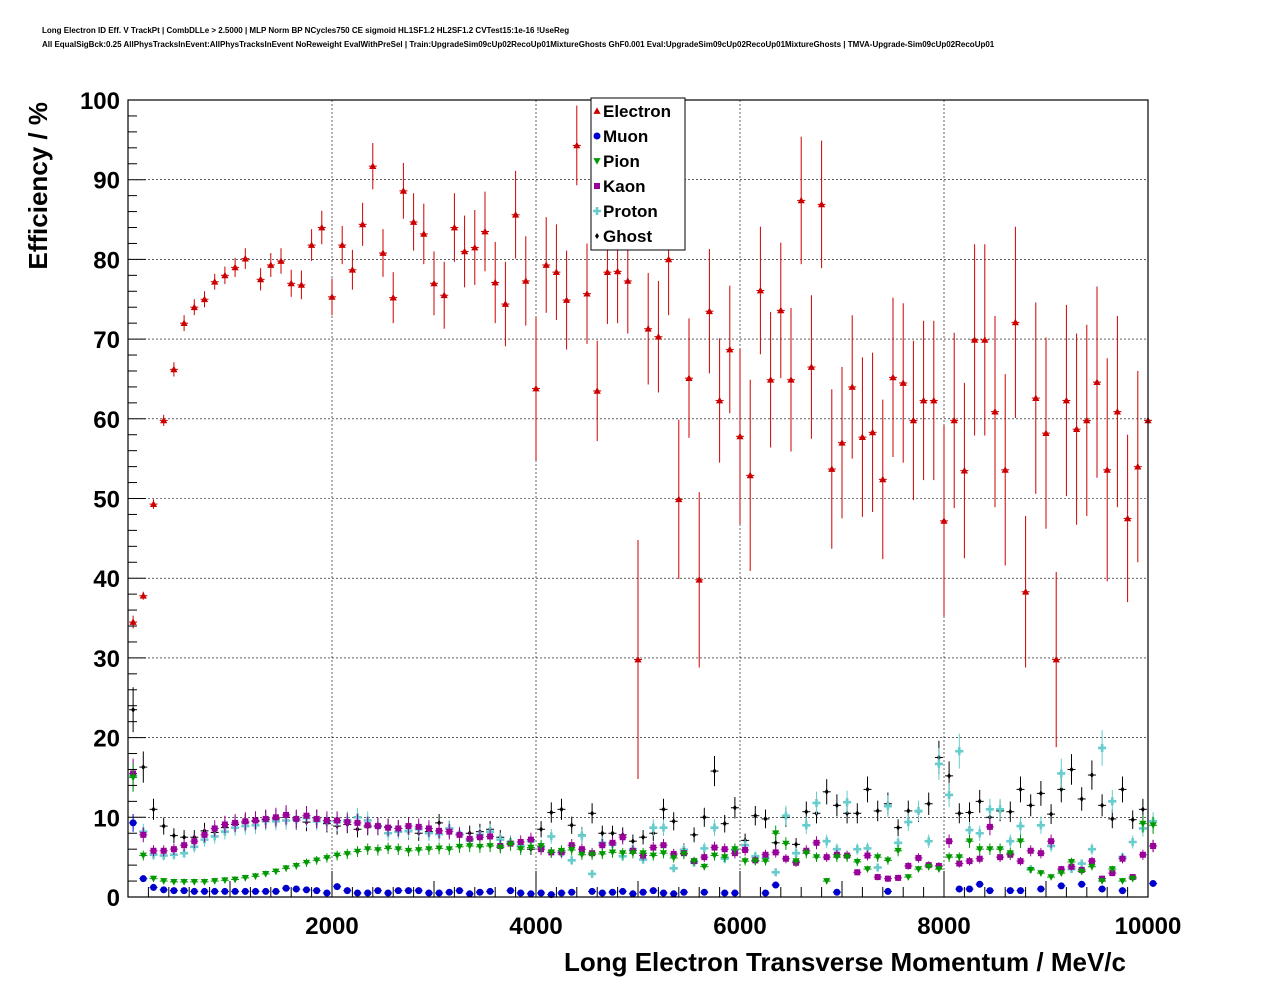 This screenshot has height=996, width=1276. What do you see at coordinates (597, 161) in the screenshot?
I see `legend-marker-pion` at bounding box center [597, 161].